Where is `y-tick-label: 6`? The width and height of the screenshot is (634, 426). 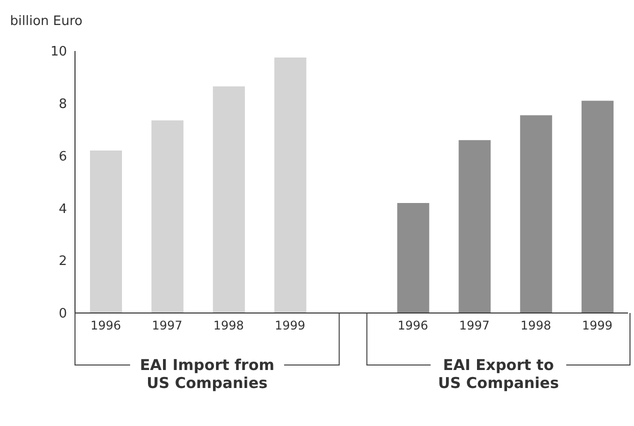
y-tick-label: 6 is located at coordinates (62, 156).